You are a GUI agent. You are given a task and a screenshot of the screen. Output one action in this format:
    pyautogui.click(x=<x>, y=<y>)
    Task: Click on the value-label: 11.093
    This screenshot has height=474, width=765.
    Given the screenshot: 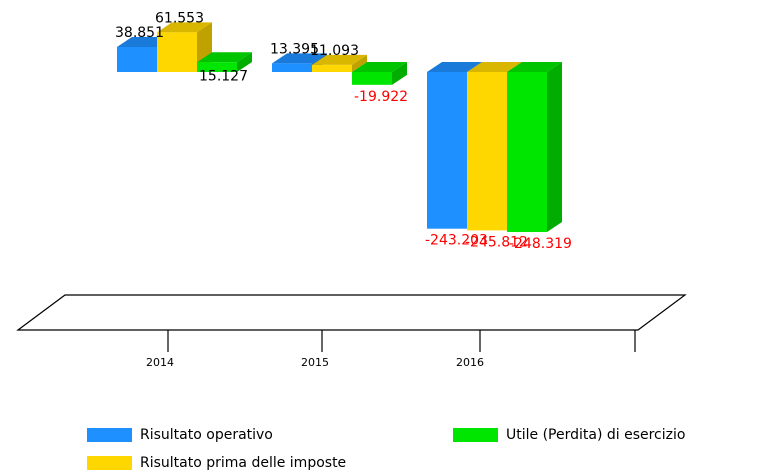 What is the action you would take?
    pyautogui.click(x=334, y=51)
    